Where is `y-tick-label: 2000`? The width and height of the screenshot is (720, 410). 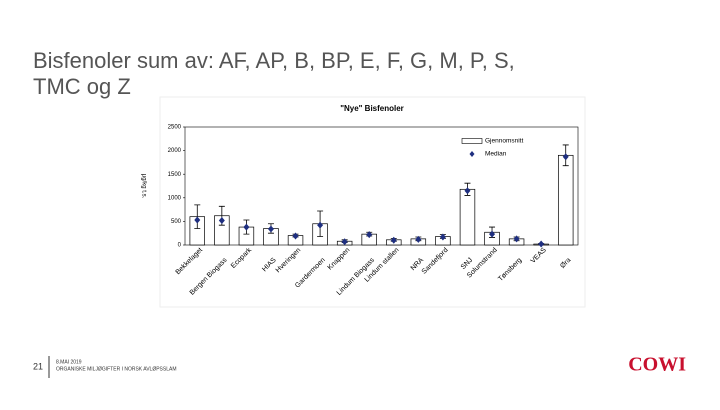 y-tick-label: 2000 is located at coordinates (175, 151).